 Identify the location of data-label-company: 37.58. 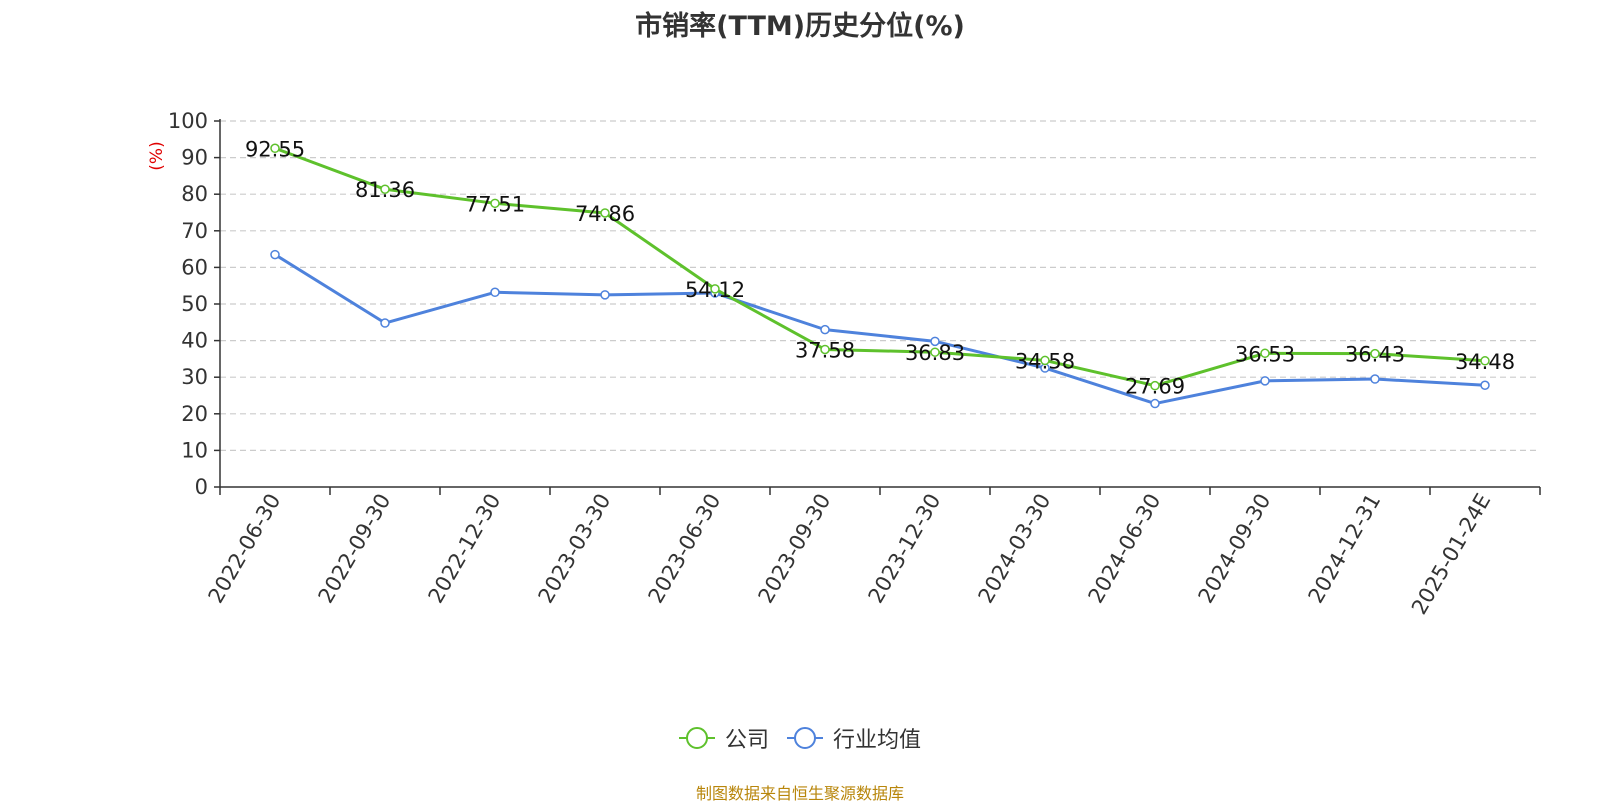
(825, 350).